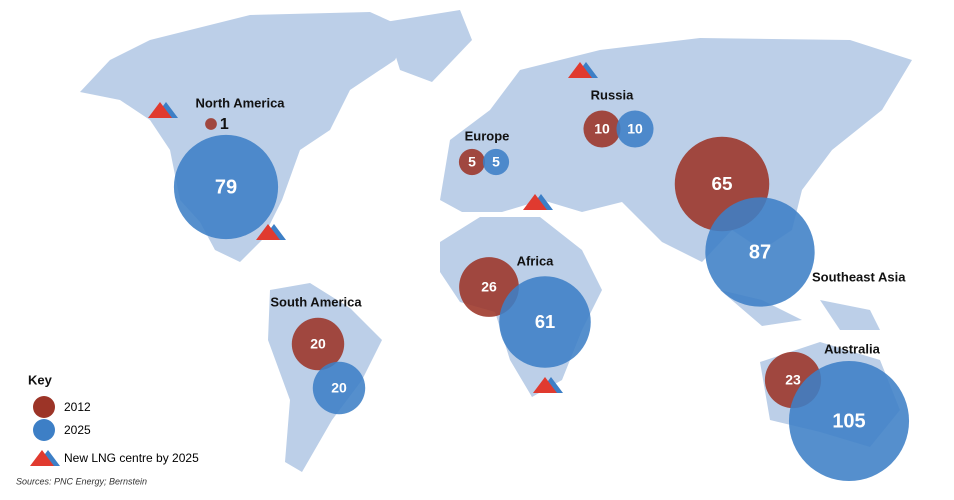  I want to click on bubble-value: 23, so click(793, 380).